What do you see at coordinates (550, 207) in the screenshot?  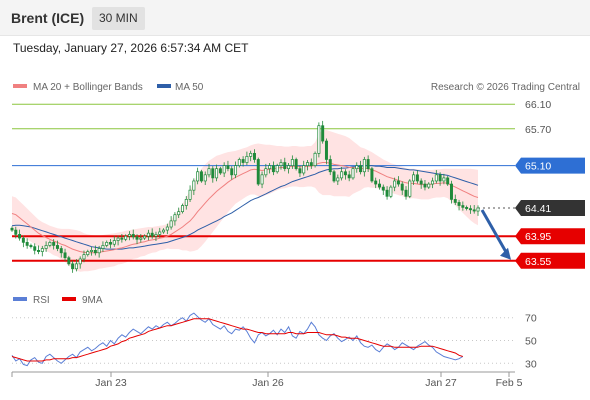 I see `level-tag-64.41` at bounding box center [550, 207].